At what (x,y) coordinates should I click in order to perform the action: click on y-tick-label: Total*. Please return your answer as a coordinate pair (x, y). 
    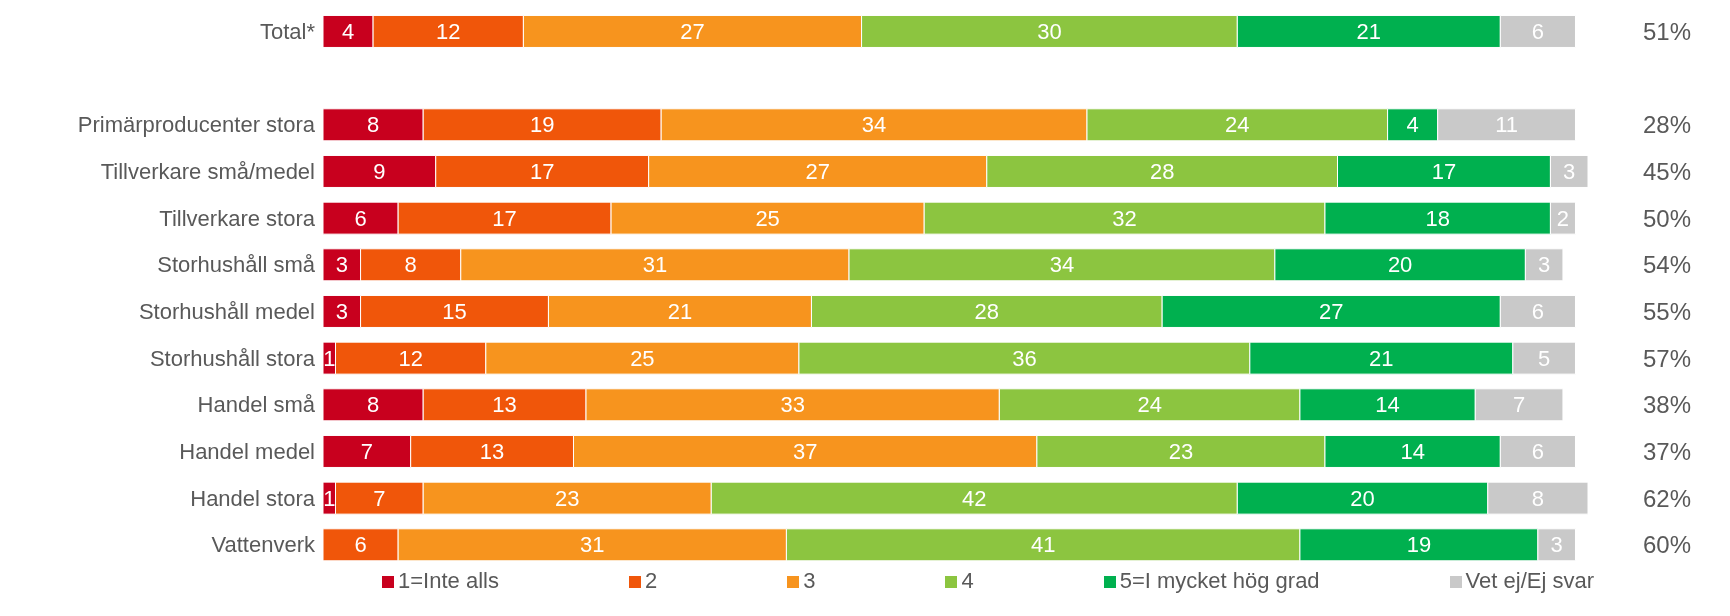
    Looking at the image, I should click on (287, 32).